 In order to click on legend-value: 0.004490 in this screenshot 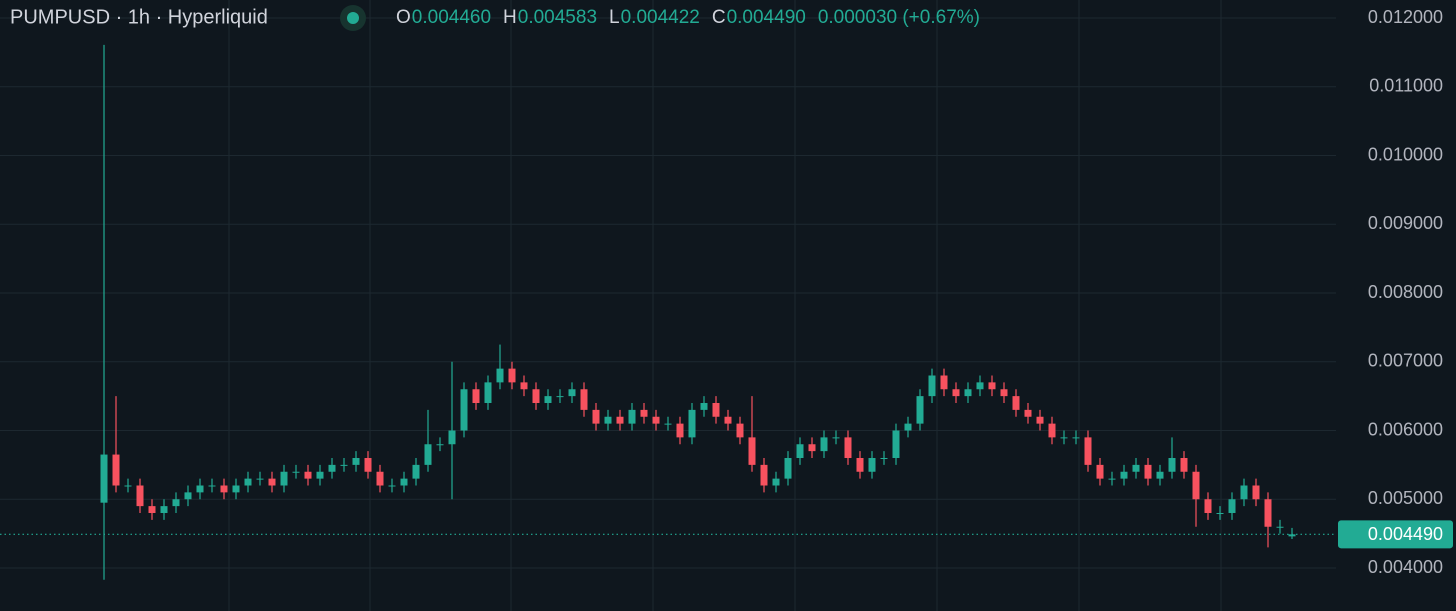, I will do `click(766, 17)`.